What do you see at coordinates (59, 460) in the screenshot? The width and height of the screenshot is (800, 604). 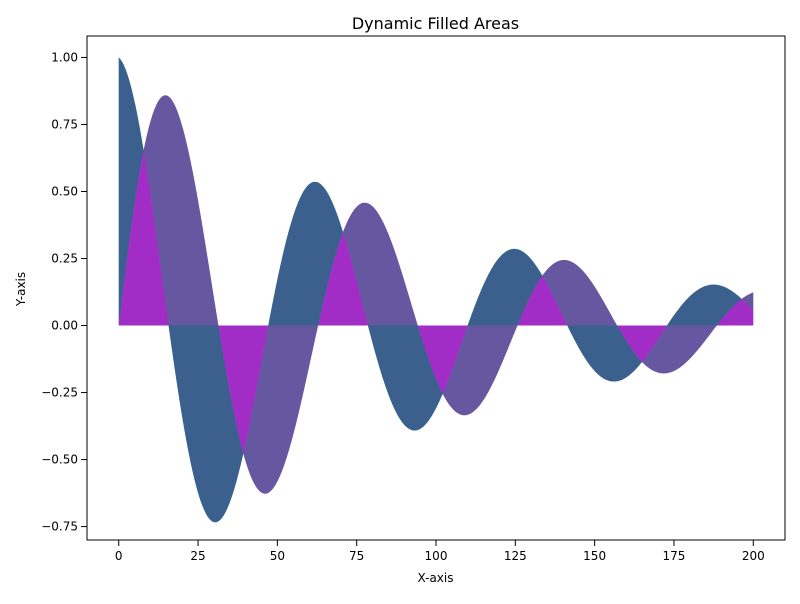 I see `y-tick-label: −0.50` at bounding box center [59, 460].